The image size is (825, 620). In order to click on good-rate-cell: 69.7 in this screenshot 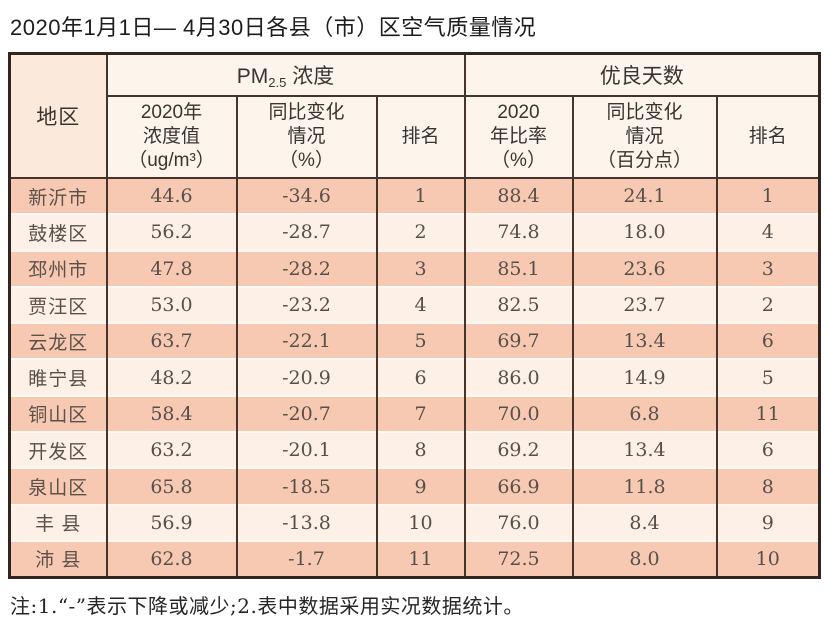, I will do `click(518, 341)`.